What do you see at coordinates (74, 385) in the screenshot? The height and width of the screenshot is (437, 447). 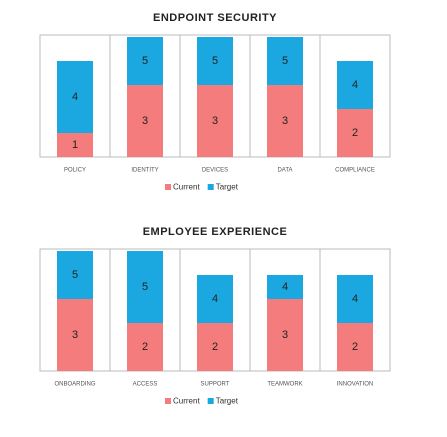 I see `x-tick-label: ONBOARDING` at bounding box center [74, 385].